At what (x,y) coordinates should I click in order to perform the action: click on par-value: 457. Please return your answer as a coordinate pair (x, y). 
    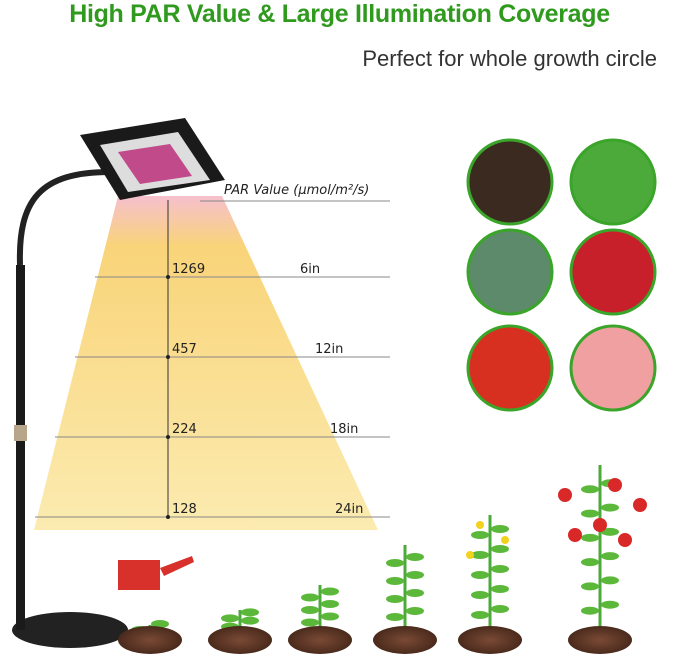
    Looking at the image, I should click on (184, 349).